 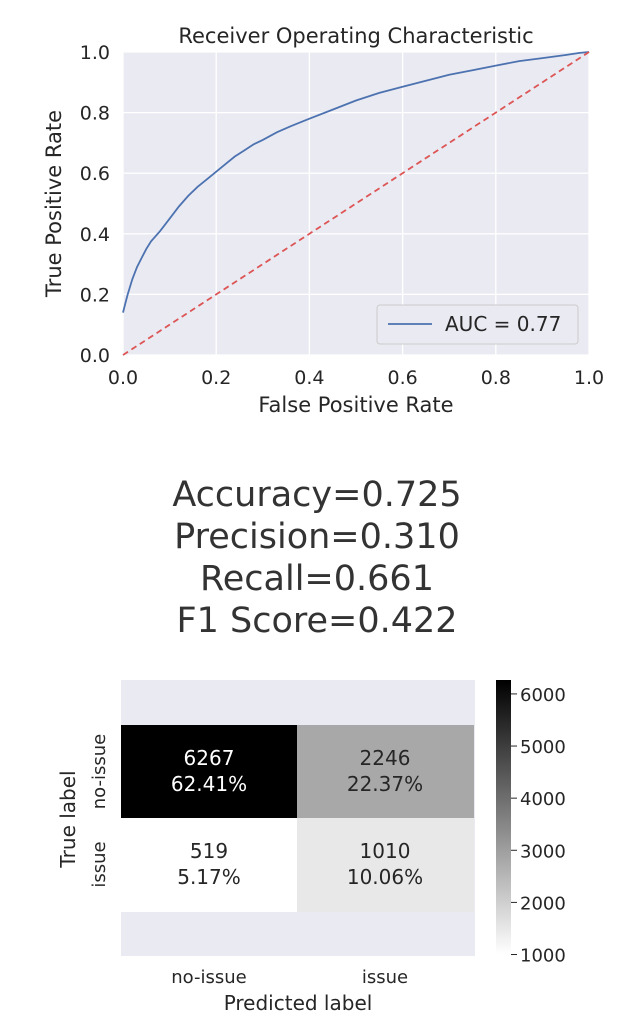 What do you see at coordinates (543, 695) in the screenshot?
I see `colorbar-tick-label: 6000` at bounding box center [543, 695].